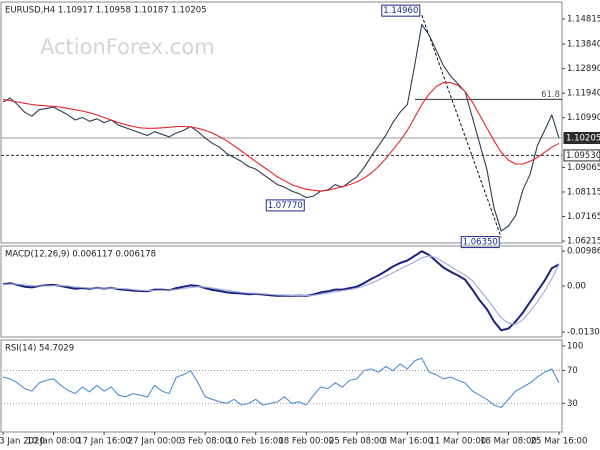 This screenshot has height=450, width=600. I want to click on x-tick-label: 17 Jan 16:00, so click(104, 442).